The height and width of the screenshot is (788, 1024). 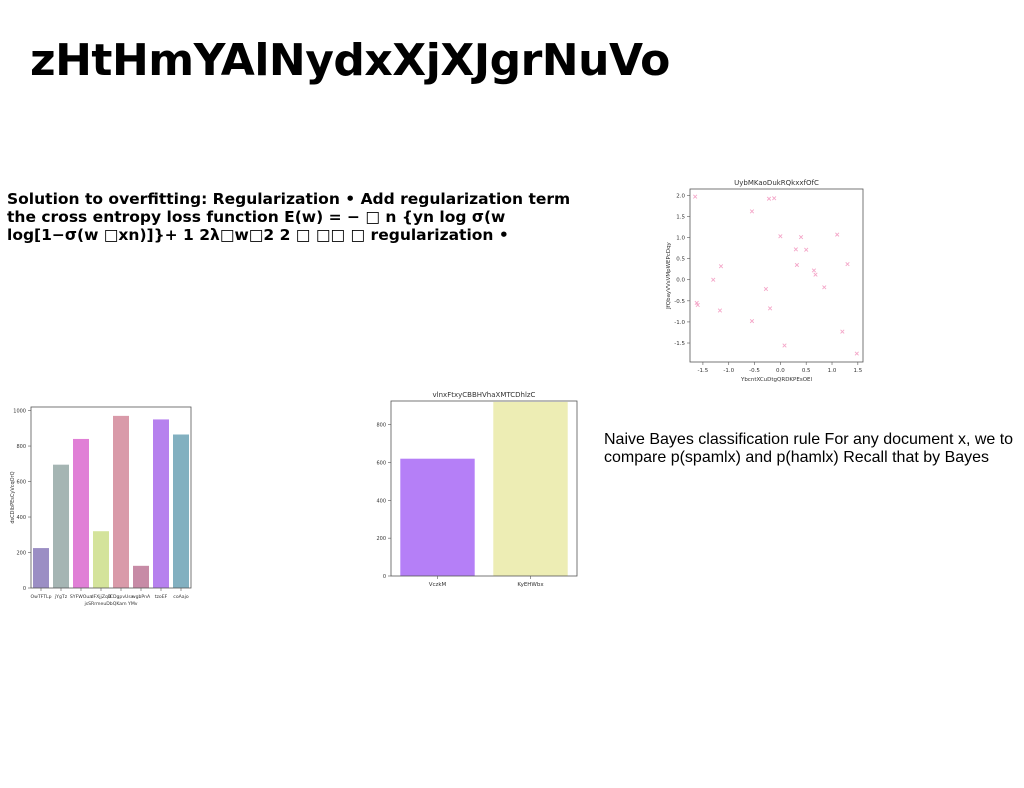 What do you see at coordinates (776, 380) in the screenshot?
I see `x-axis-label: YbcntXCuDtgQRDKPEsOEl` at bounding box center [776, 380].